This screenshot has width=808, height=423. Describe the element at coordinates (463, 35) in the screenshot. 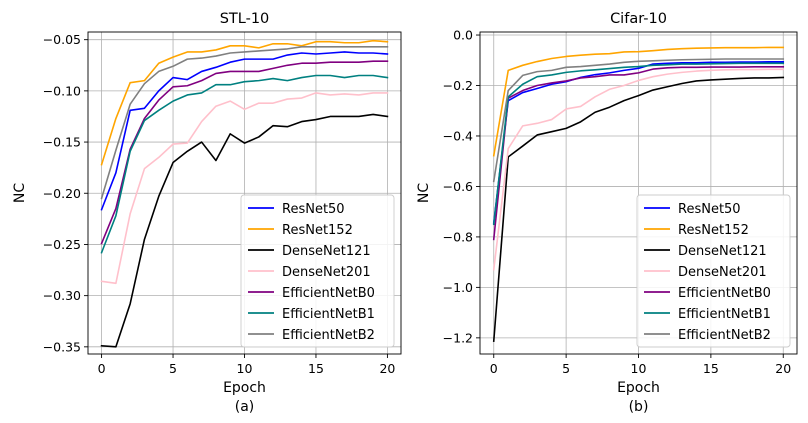

I see `y-tick-label: 0.0` at that location.